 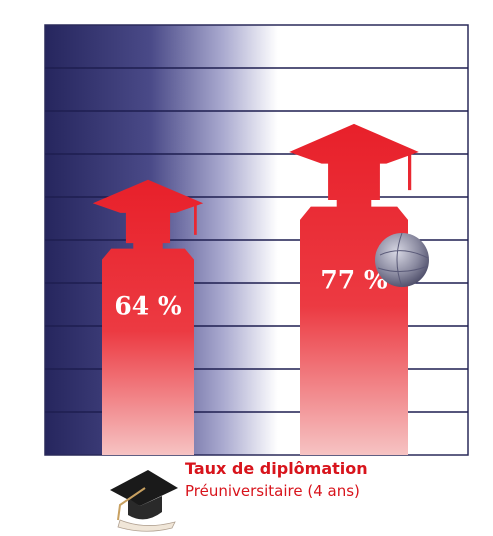 I want to click on chart-title: Taux de diplômation, so click(x=276, y=468).